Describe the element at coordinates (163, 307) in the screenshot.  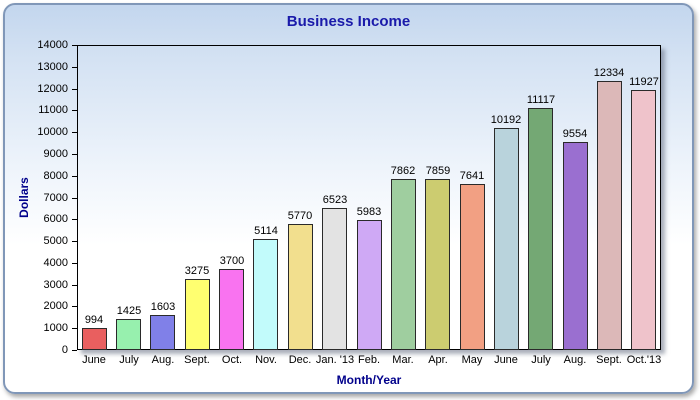
I see `bar-value-label: 1603` at that location.